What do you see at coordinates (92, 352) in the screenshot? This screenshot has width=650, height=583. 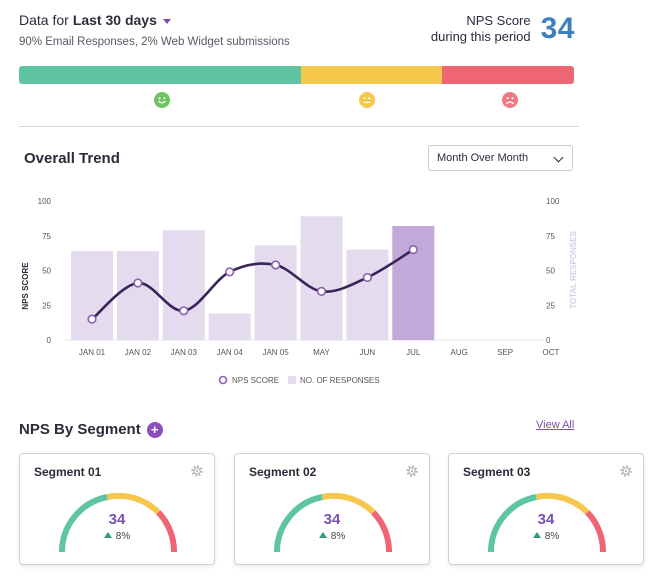 I see `x-tick-label: JAN 01` at bounding box center [92, 352].